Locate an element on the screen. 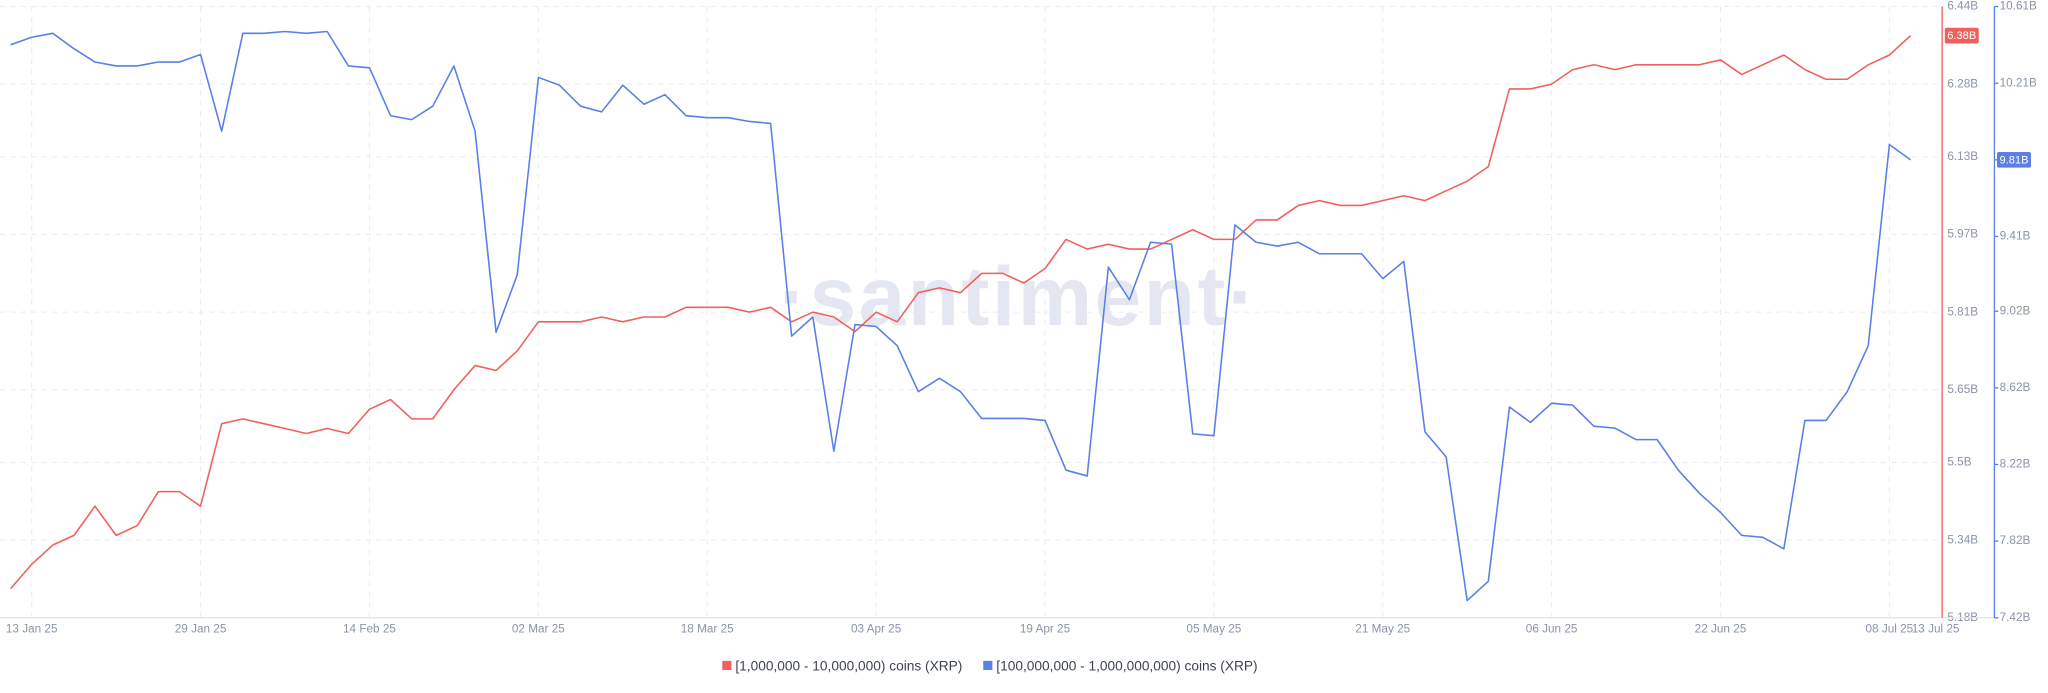 The height and width of the screenshot is (693, 2048). x-tick-label: 02 Mar 25 is located at coordinates (538, 629).